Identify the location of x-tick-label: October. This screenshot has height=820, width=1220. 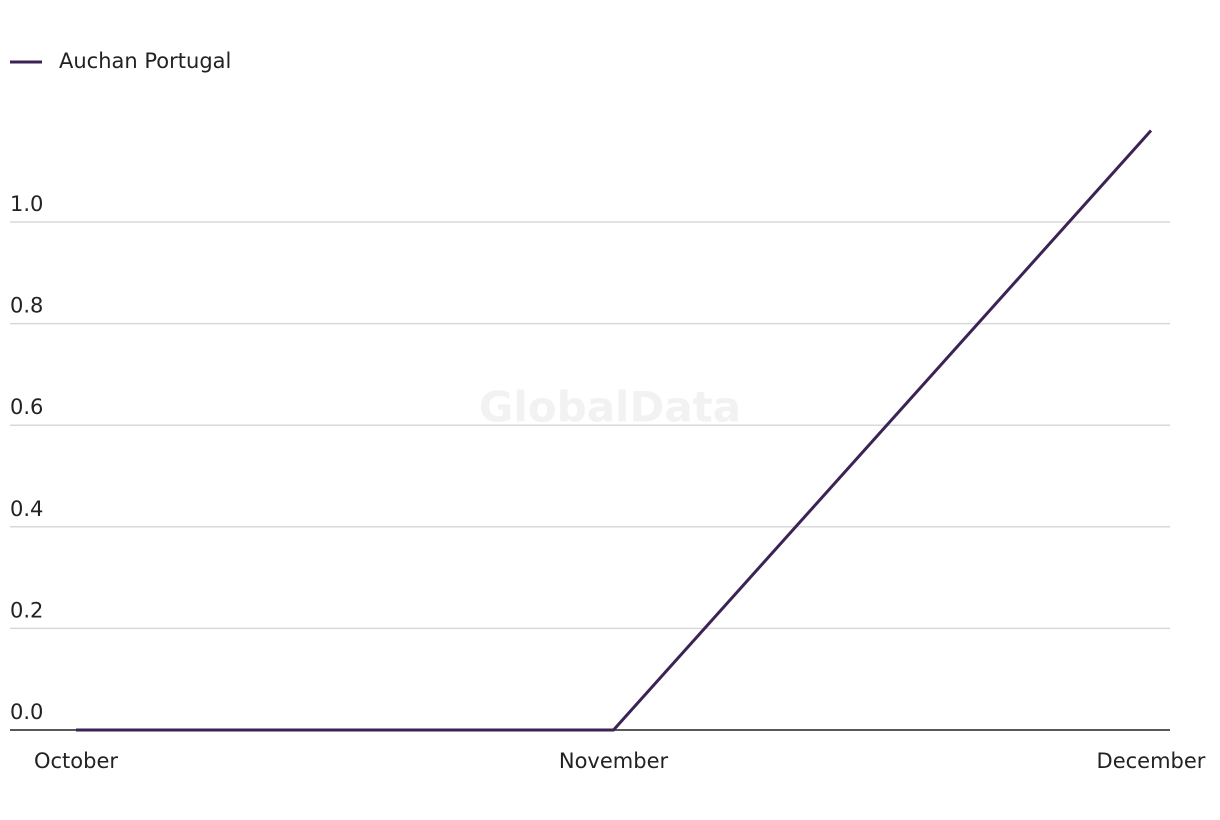
(76, 761).